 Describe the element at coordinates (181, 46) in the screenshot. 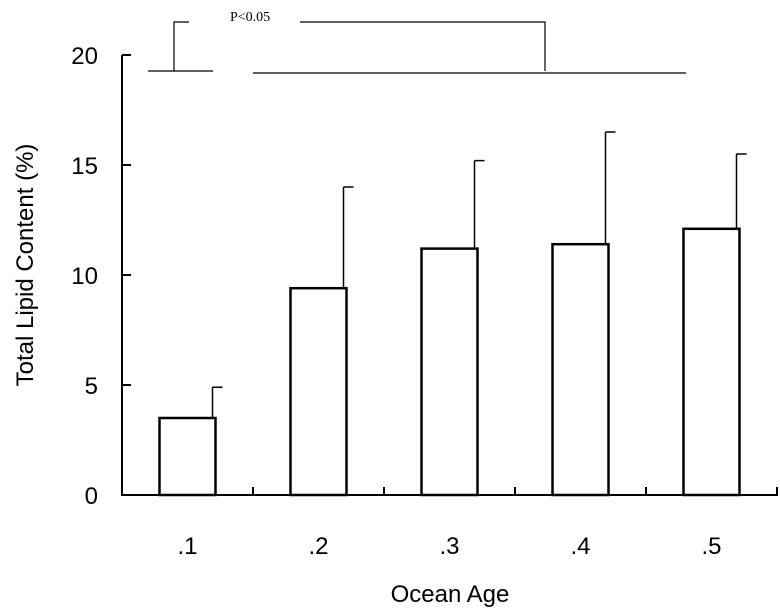

I see `bracket-left-leg` at that location.